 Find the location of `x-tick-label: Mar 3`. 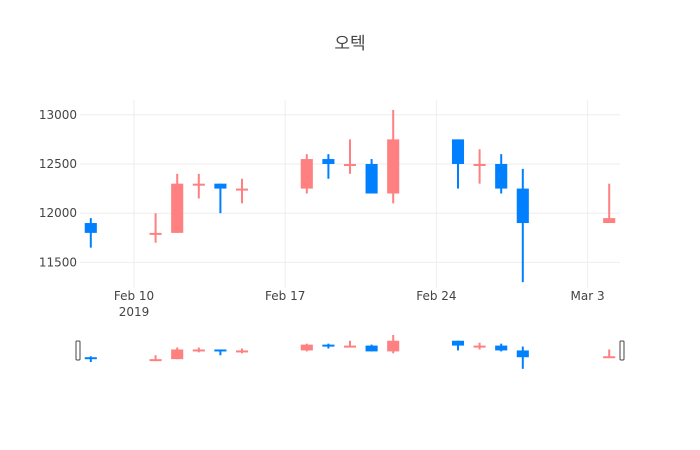

x-tick-label: Mar 3 is located at coordinates (588, 296).